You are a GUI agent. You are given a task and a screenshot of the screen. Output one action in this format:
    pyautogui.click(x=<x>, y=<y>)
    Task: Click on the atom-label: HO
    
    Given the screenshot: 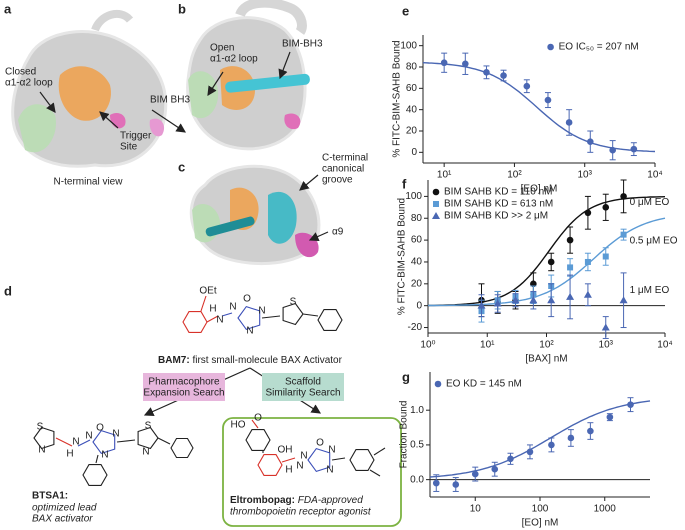 What is the action you would take?
    pyautogui.click(x=238, y=425)
    